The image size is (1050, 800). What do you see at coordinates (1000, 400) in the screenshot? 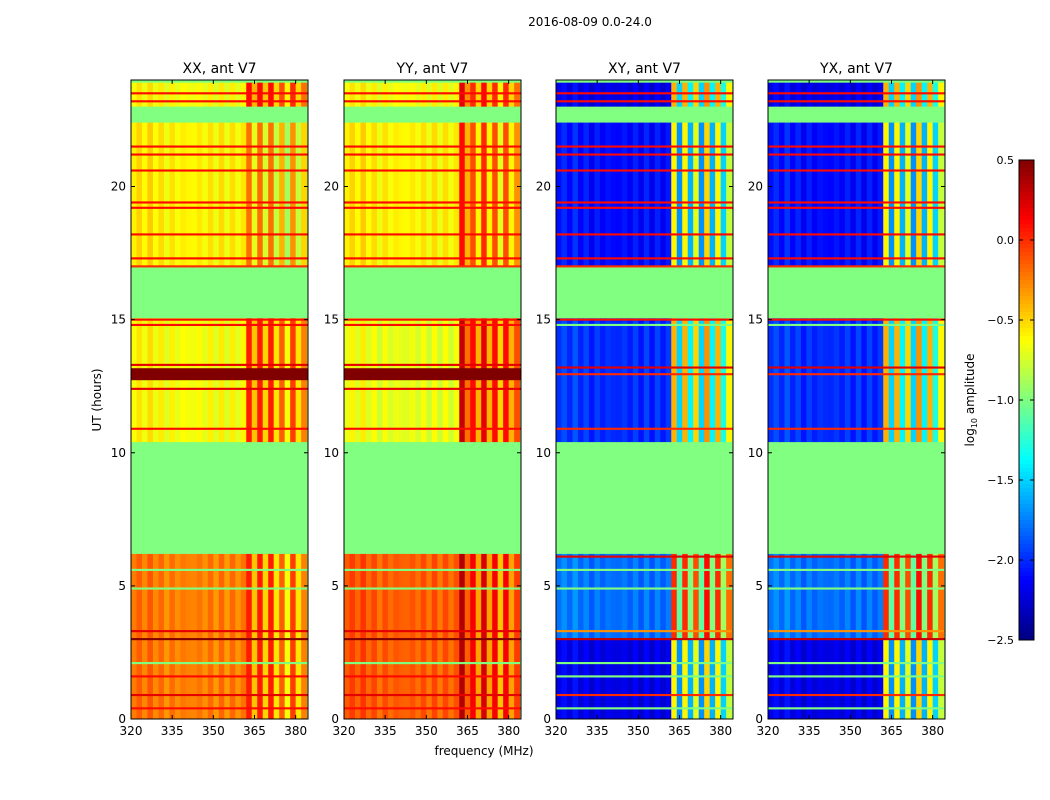
I see `colorbar-tick-label: −1.0` at bounding box center [1000, 400].